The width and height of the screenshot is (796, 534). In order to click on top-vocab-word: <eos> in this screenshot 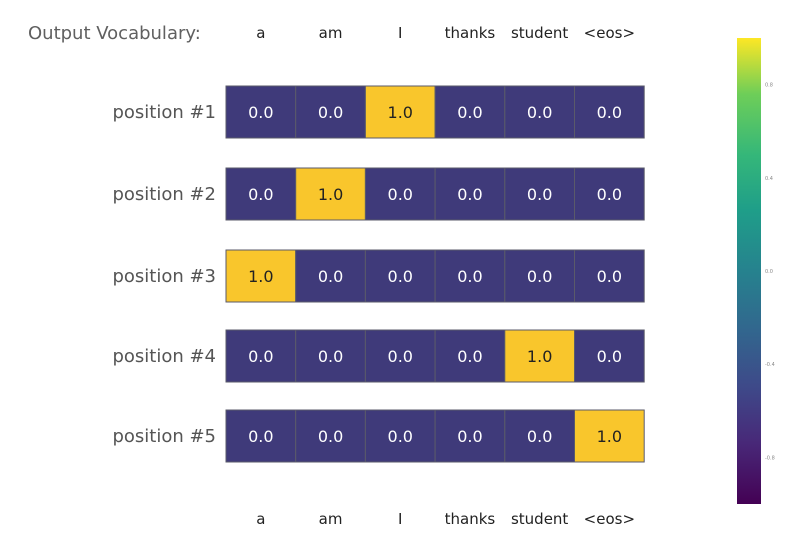, I will do `click(609, 33)`.